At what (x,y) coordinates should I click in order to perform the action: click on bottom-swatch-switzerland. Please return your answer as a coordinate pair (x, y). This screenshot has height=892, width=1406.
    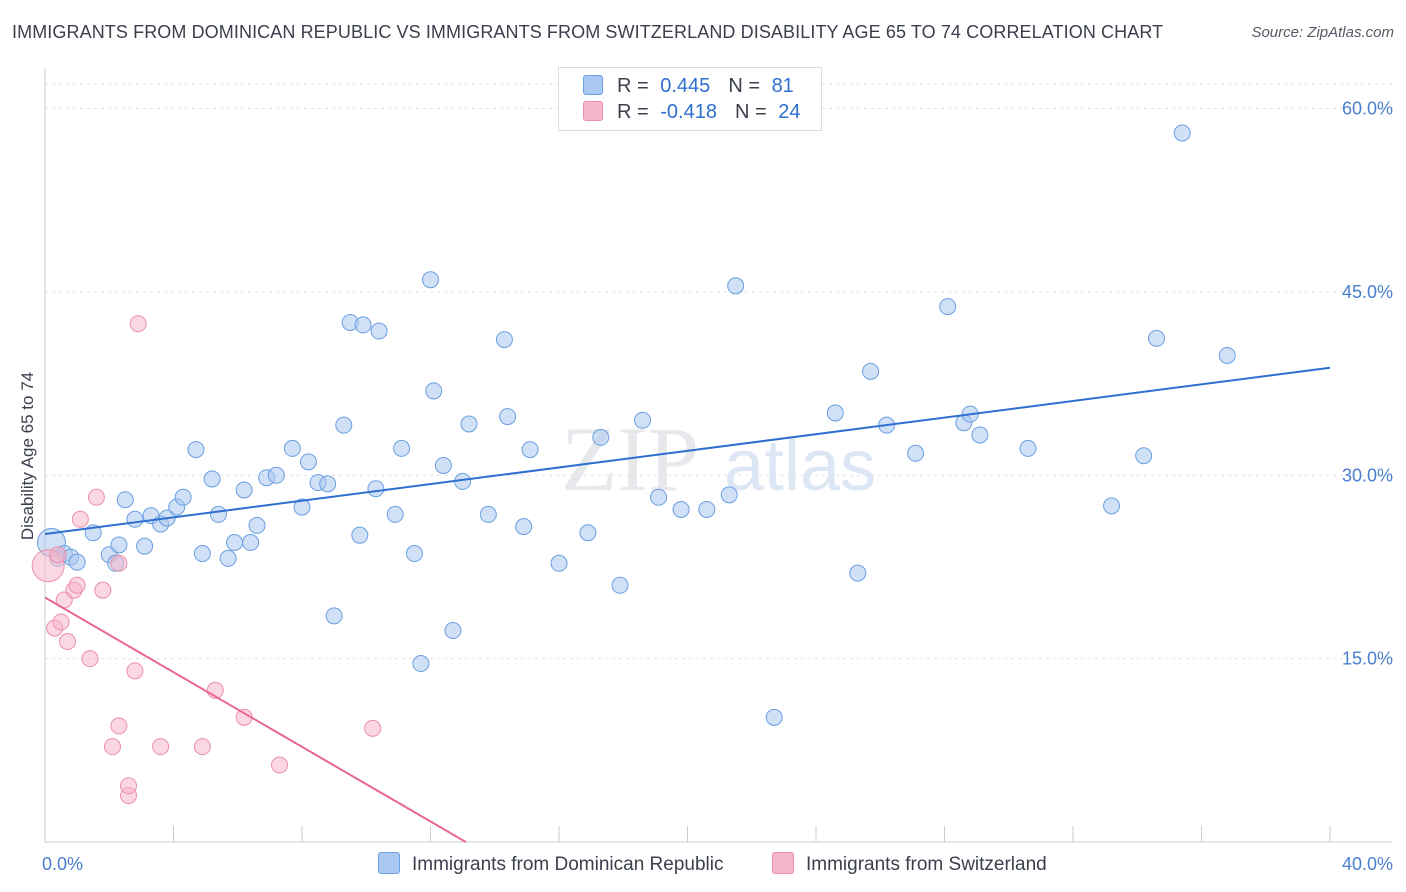
    Looking at the image, I should click on (783, 863).